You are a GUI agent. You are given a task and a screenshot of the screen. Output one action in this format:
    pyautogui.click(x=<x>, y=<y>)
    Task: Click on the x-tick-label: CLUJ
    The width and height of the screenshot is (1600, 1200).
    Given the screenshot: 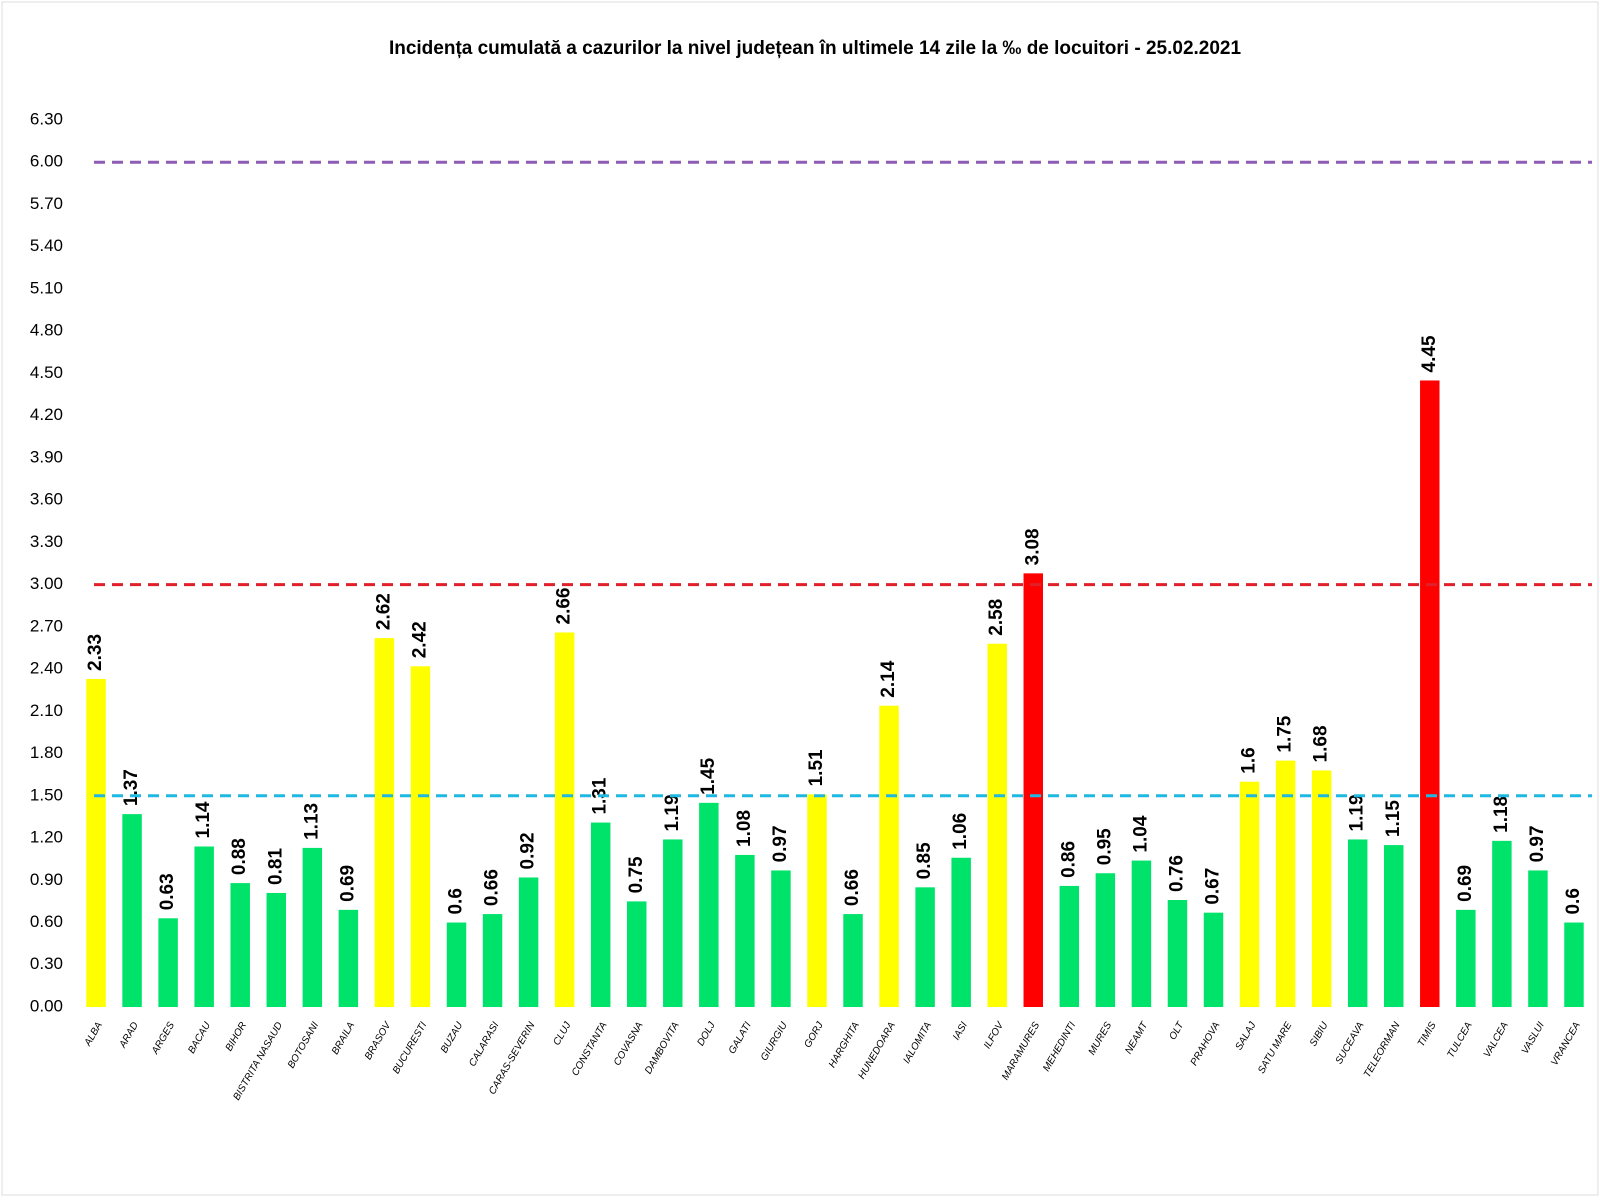 What is the action you would take?
    pyautogui.click(x=562, y=1033)
    